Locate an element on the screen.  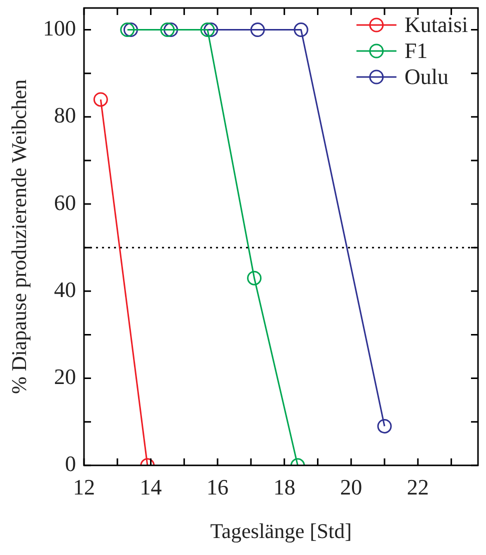
y-tick-label: 20 is located at coordinates (65, 377).